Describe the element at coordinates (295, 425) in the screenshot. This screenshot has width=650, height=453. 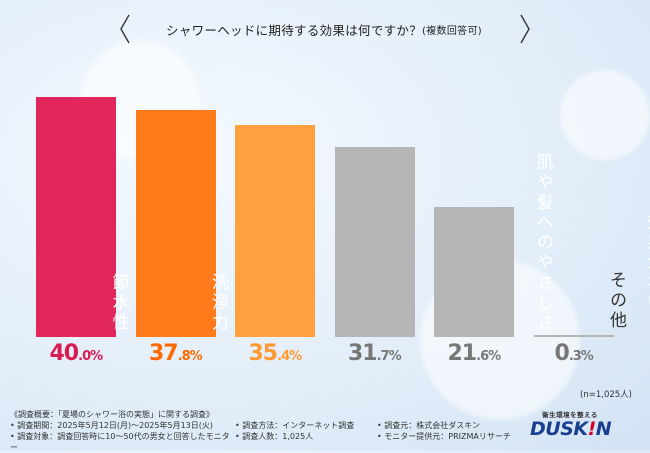
I see `survey-method: • 調査方法：インターネット調査` at that location.